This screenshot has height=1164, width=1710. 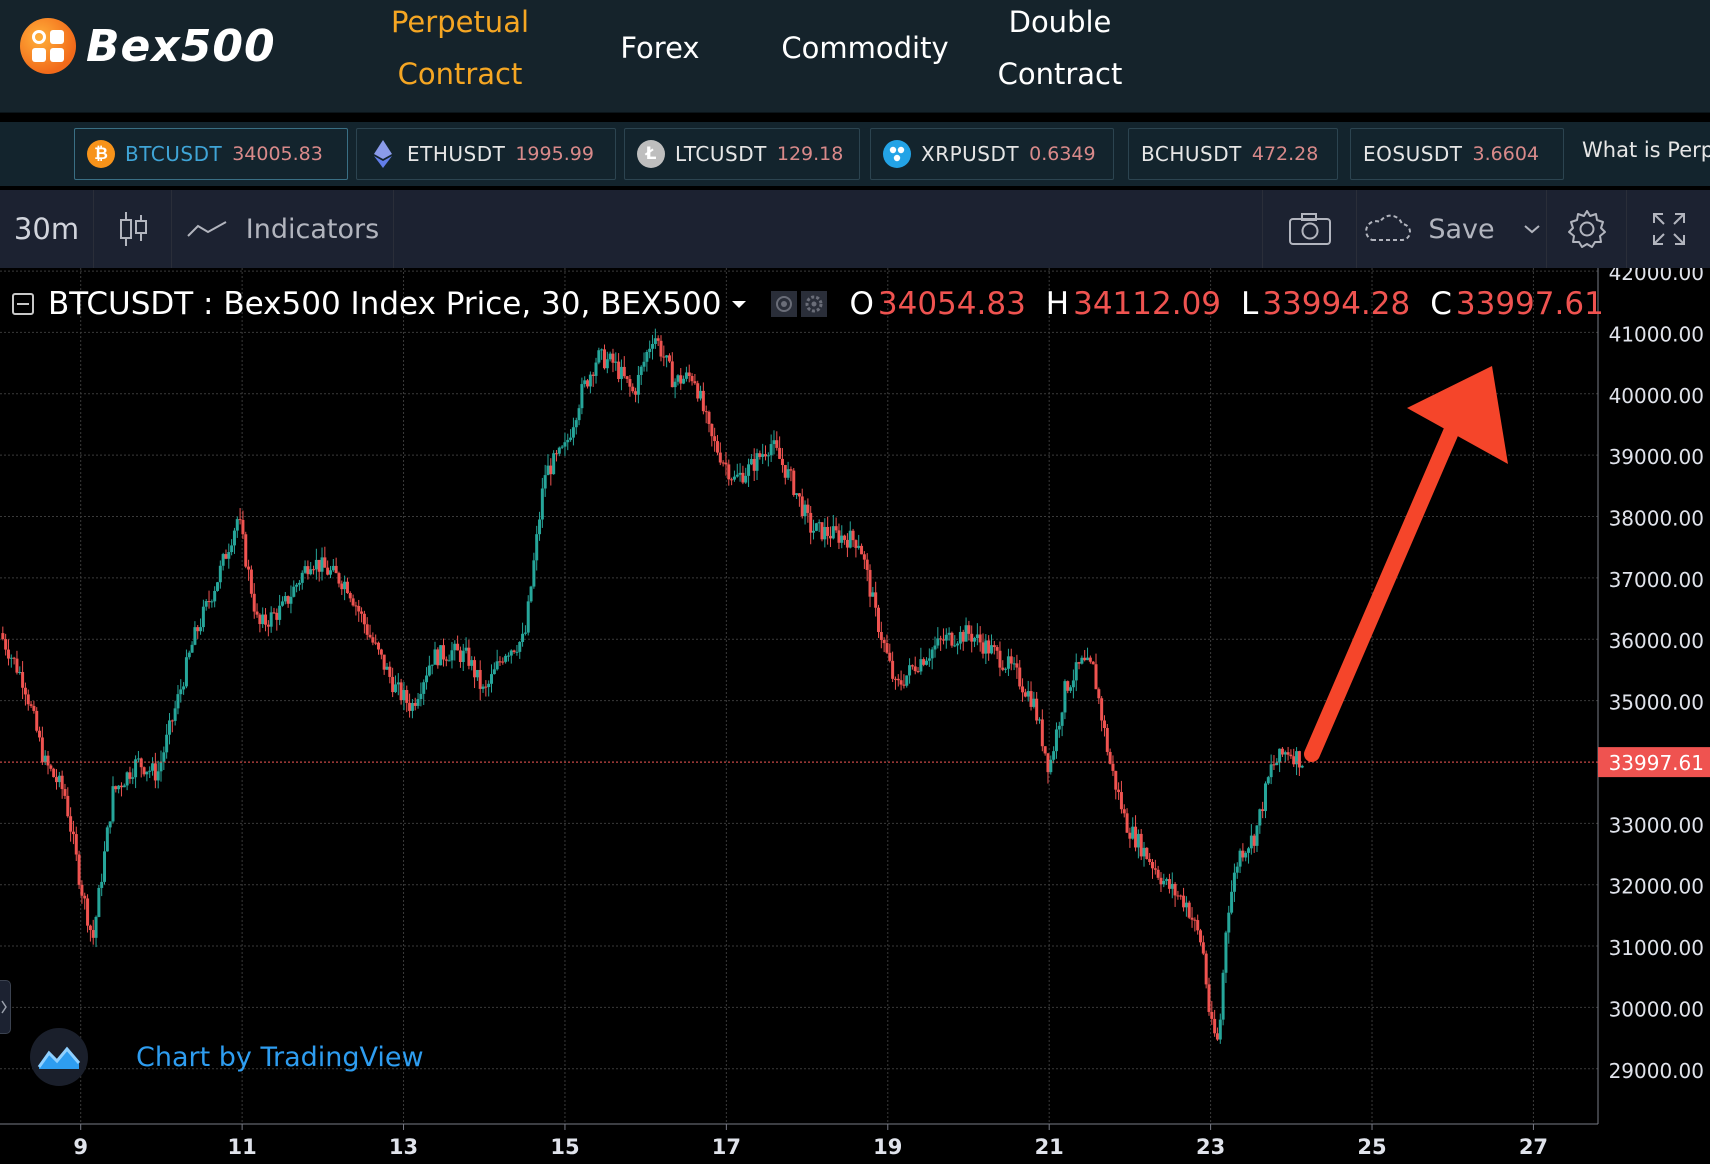 I want to click on interval-selector: 30m, so click(x=47, y=229).